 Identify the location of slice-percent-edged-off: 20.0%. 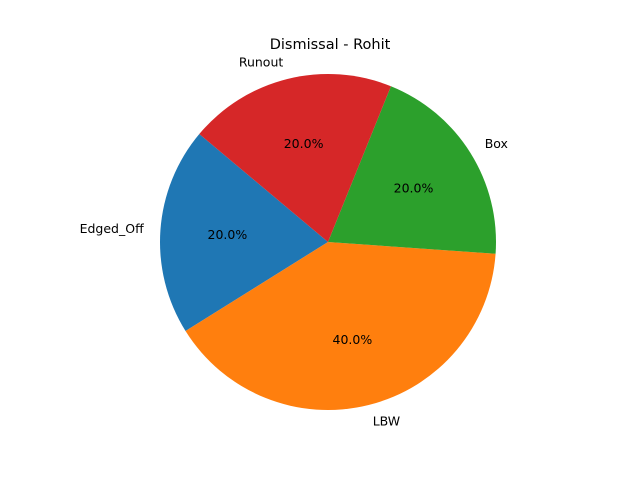
(228, 234).